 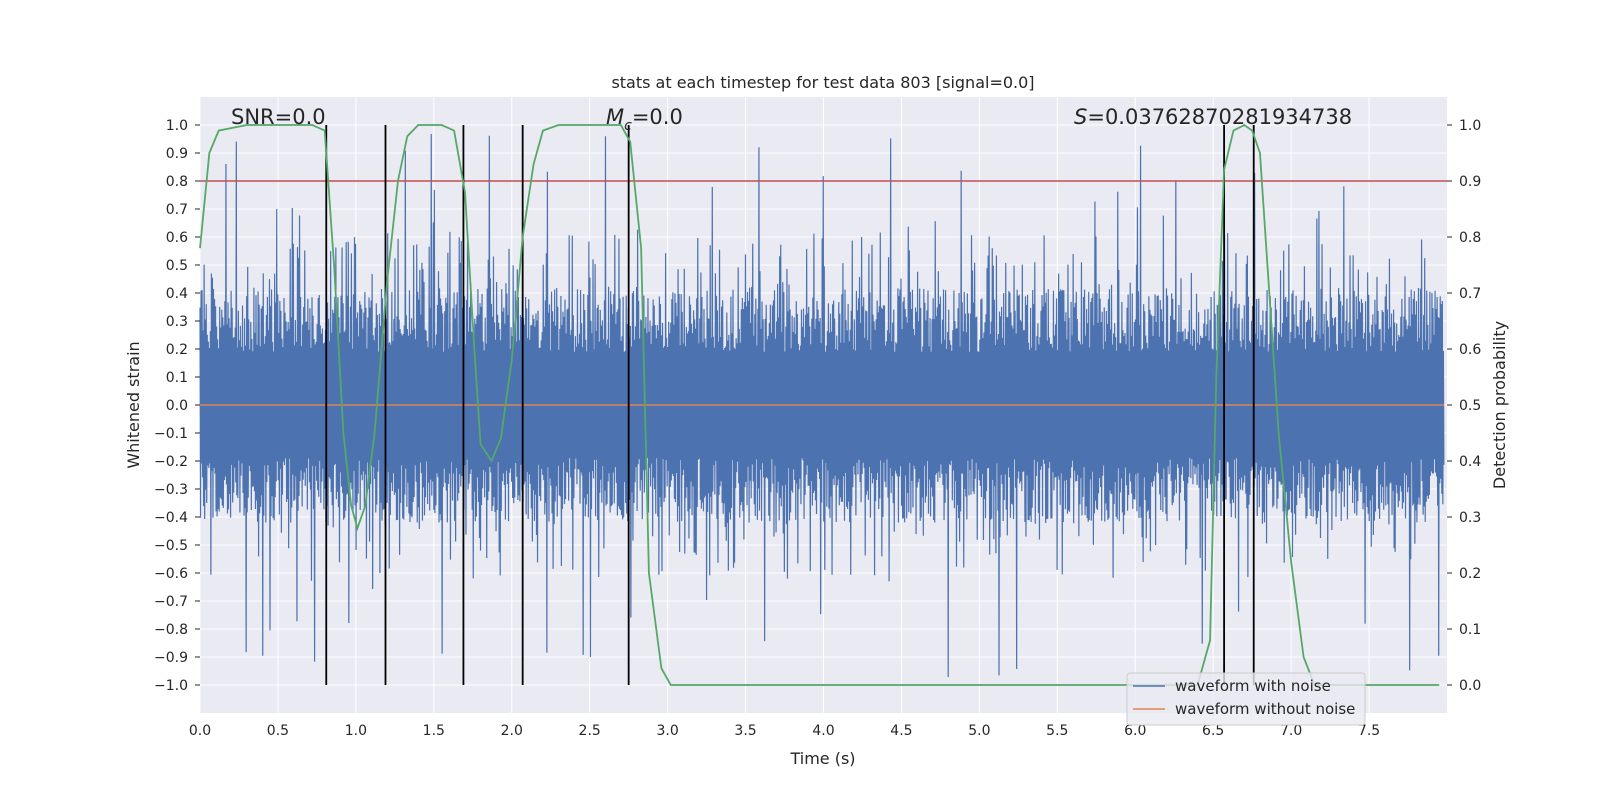 What do you see at coordinates (1470, 238) in the screenshot?
I see `y2-tick-label: 0.8` at bounding box center [1470, 238].